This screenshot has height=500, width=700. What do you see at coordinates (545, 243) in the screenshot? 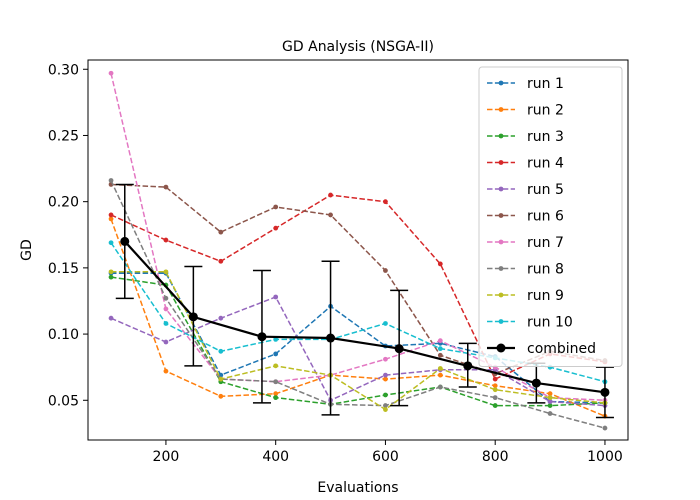
I see `legend-label: run 7` at bounding box center [545, 243].